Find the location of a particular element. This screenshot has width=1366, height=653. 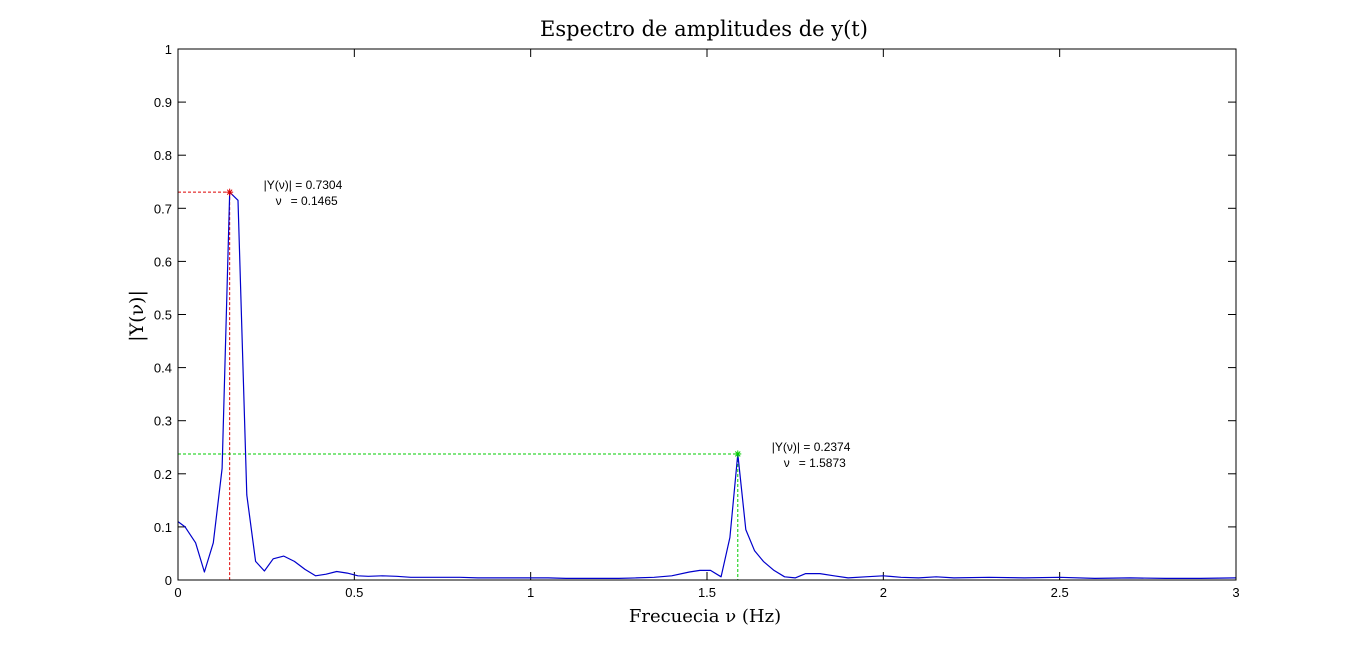

y-tick-label: 0.8 is located at coordinates (163, 155).